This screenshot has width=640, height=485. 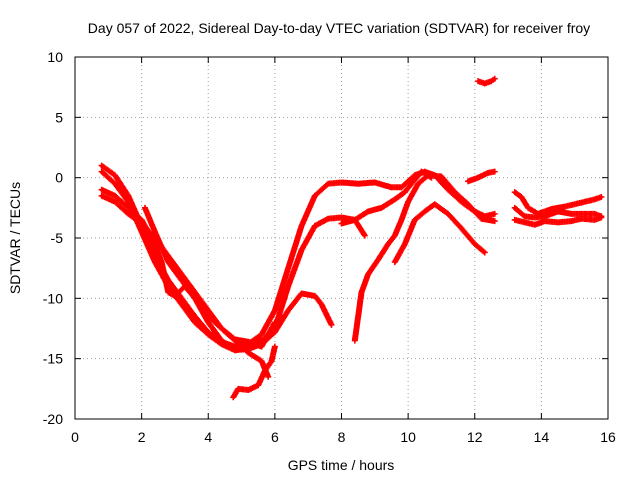 What do you see at coordinates (75, 437) in the screenshot?
I see `x-tick-label: 0` at bounding box center [75, 437].